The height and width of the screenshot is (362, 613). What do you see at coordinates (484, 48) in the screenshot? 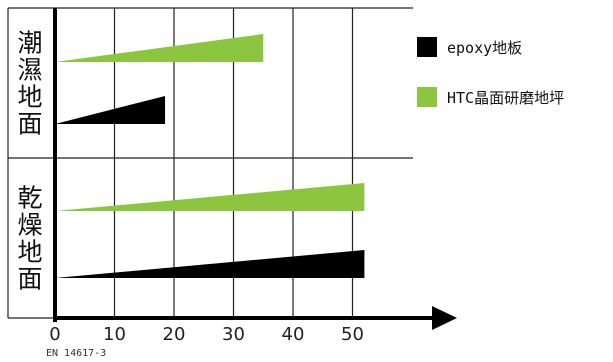
I see `legend-label-epoxy: epoxy地板` at bounding box center [484, 48].